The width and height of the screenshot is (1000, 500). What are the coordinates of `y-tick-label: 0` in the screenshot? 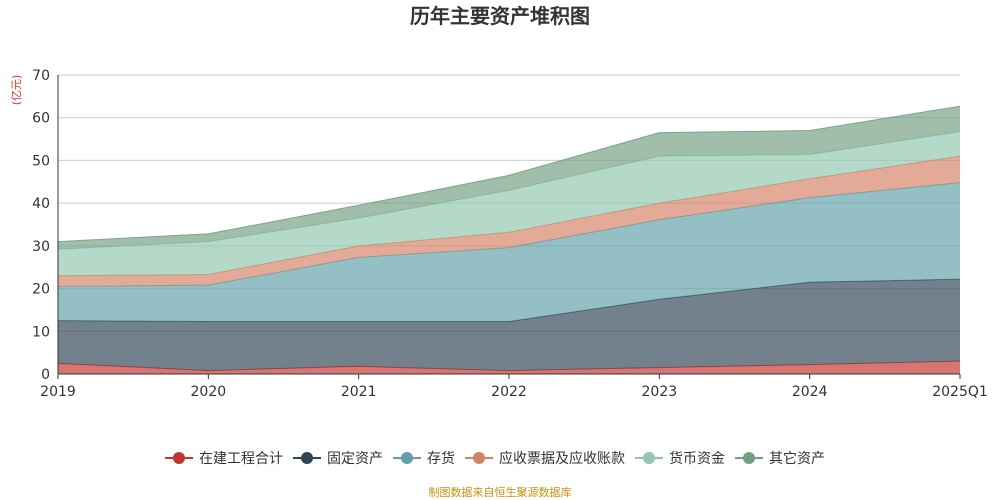 It's located at (45, 375).